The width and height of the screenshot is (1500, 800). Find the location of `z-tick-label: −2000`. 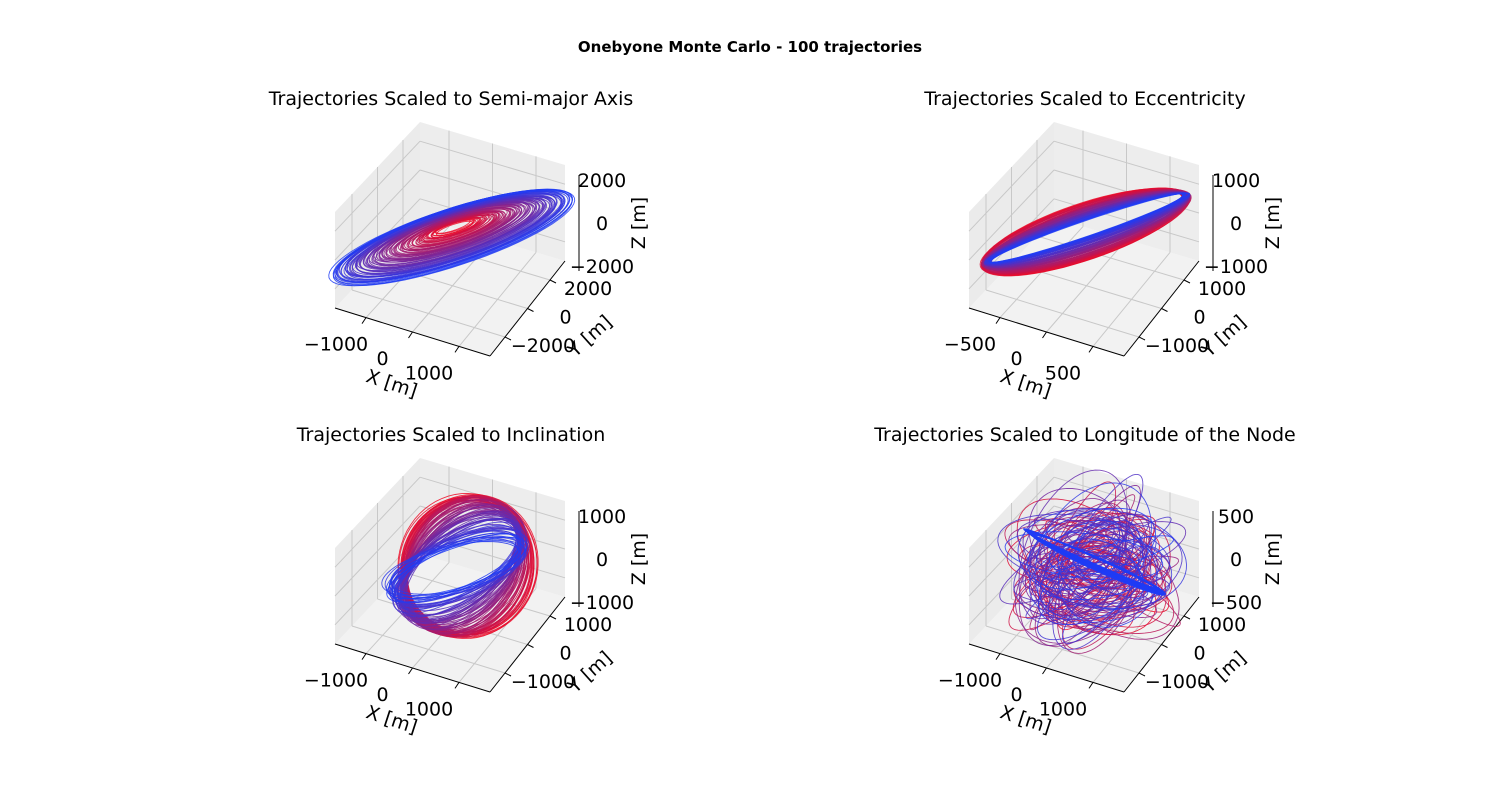

z-tick-label: −2000 is located at coordinates (602, 267).